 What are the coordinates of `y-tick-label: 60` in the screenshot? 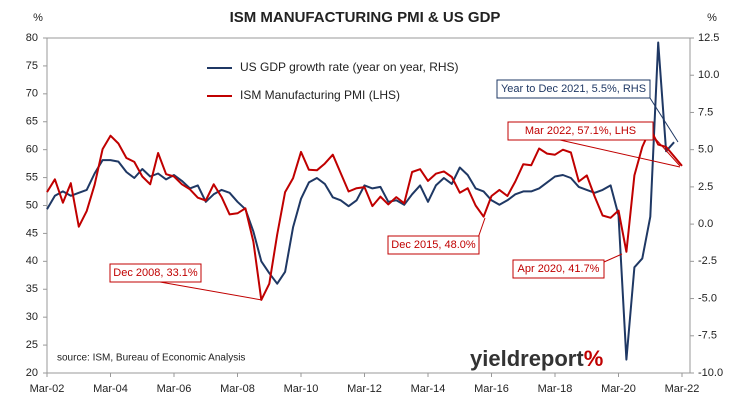 It's located at (32, 150).